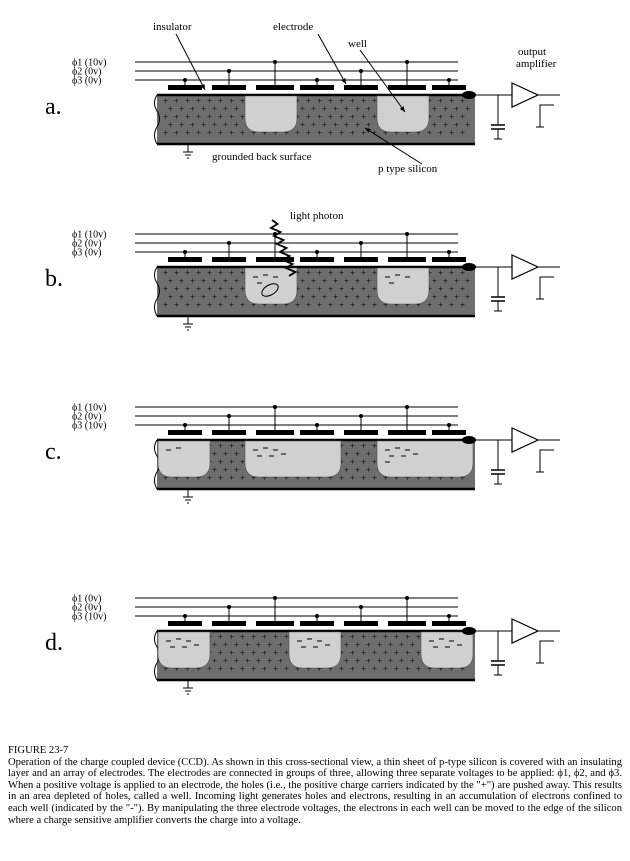 This screenshot has width=630, height=861. What do you see at coordinates (382, 81) in the screenshot?
I see `well-arrow` at bounding box center [382, 81].